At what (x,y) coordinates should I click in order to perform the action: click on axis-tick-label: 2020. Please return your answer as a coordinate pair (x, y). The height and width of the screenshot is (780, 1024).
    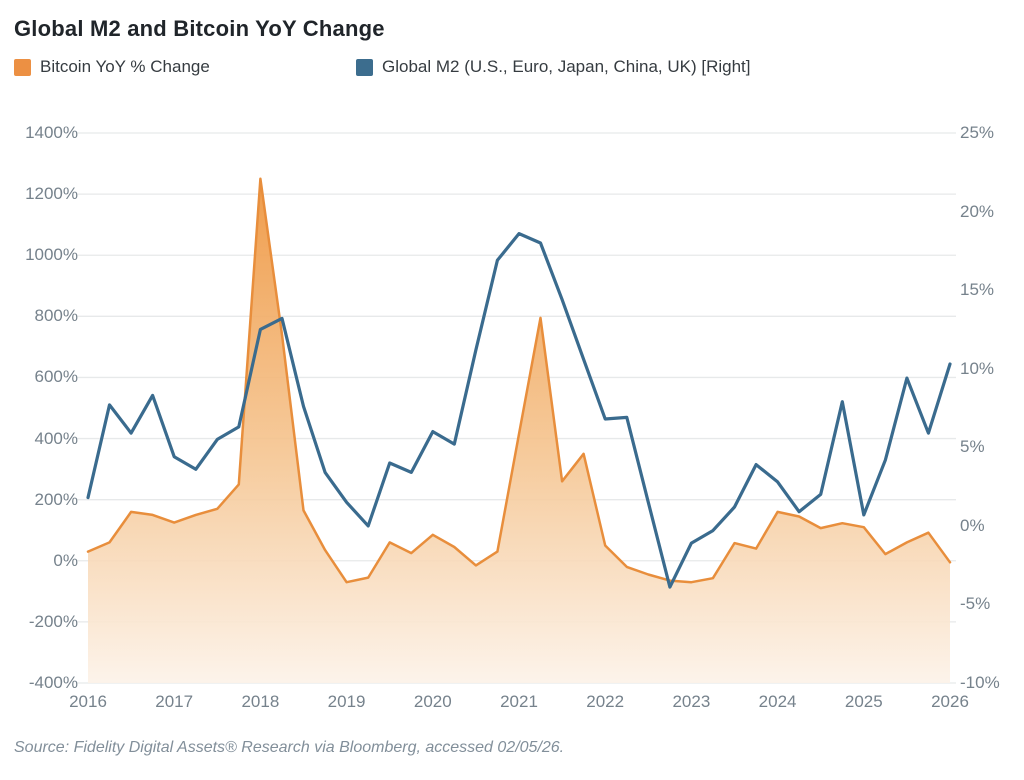
    Looking at the image, I should click on (432, 701).